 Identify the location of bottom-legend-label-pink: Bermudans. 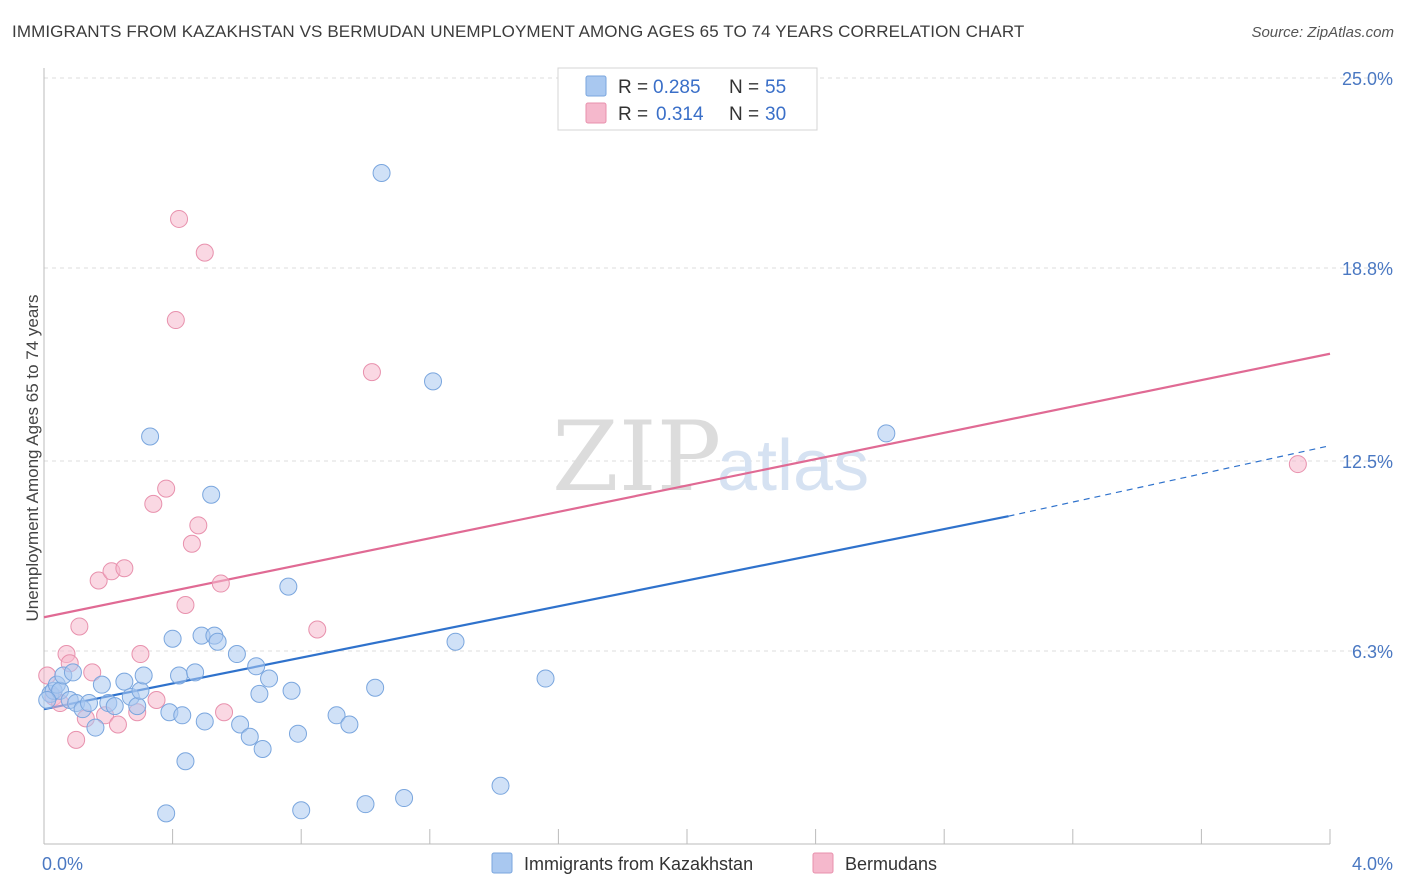
(891, 864).